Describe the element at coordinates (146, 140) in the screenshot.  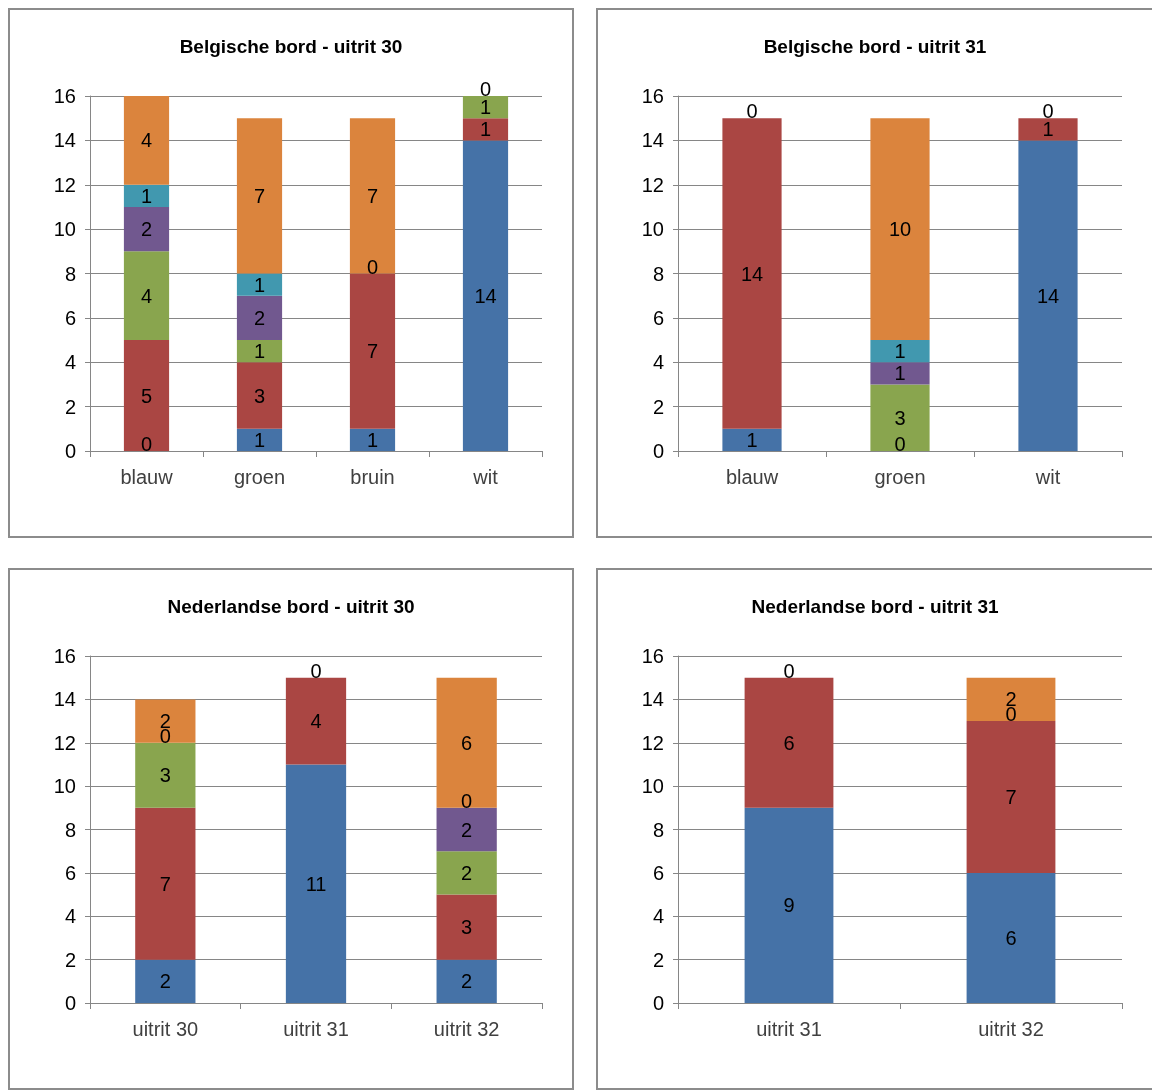
I see `data-label: 4` at that location.